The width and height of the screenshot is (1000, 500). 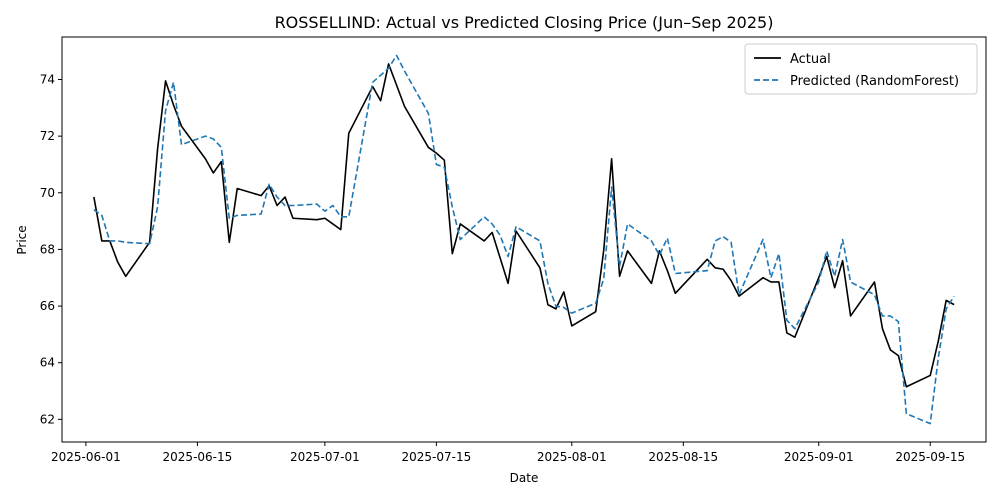 What do you see at coordinates (810, 59) in the screenshot?
I see `legend-entry: Actual` at bounding box center [810, 59].